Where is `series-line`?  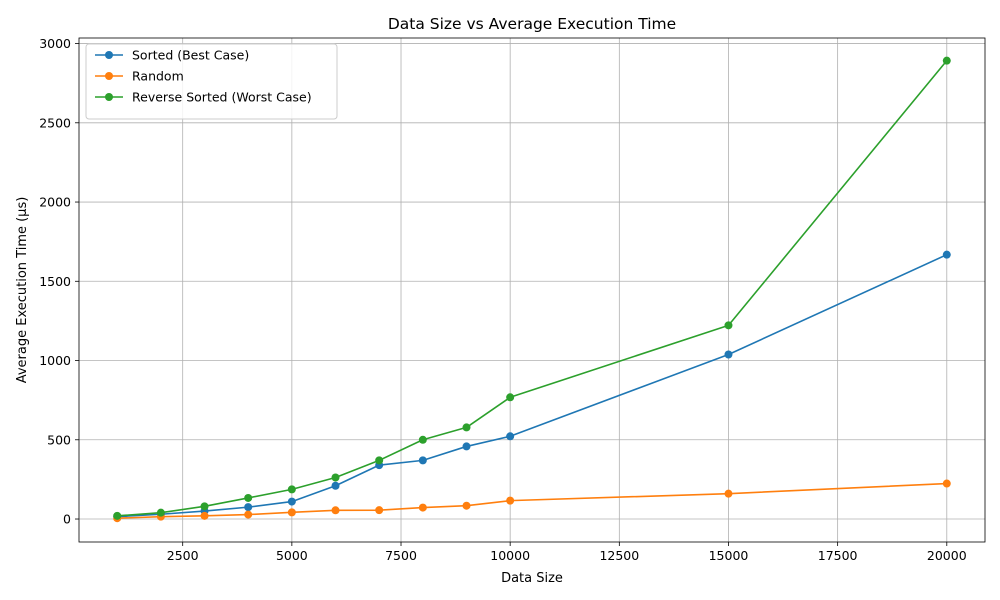
series-line is located at coordinates (532, 501).